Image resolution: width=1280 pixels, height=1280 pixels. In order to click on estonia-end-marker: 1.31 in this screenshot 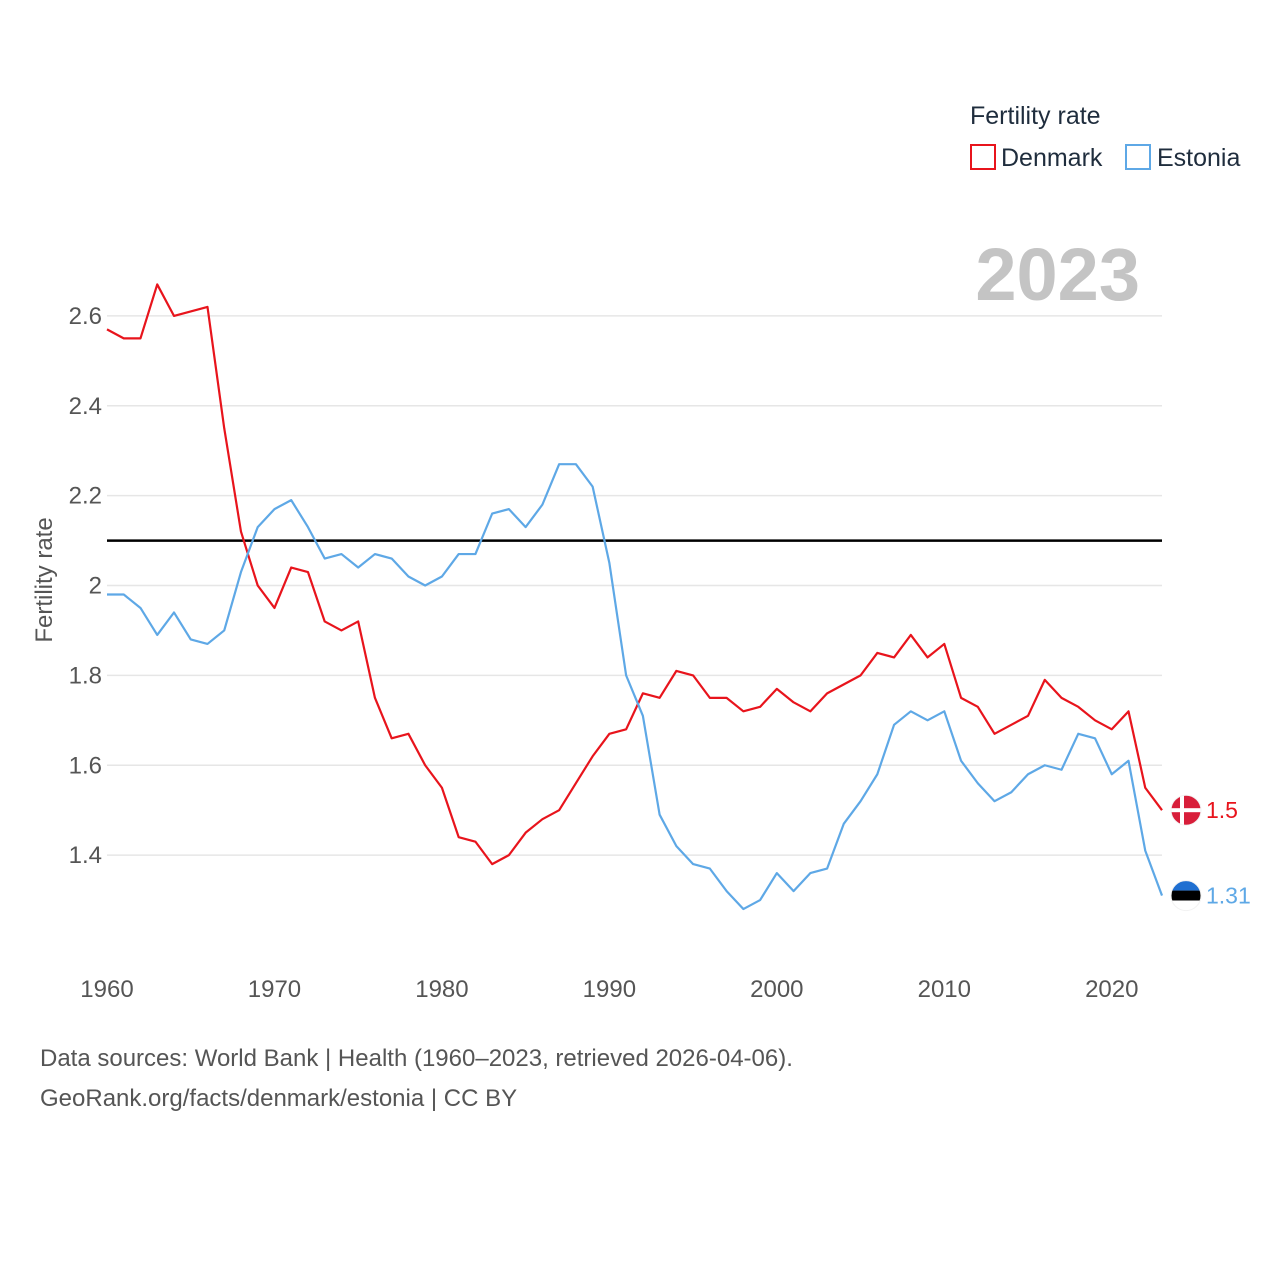, I will do `click(1210, 896)`.